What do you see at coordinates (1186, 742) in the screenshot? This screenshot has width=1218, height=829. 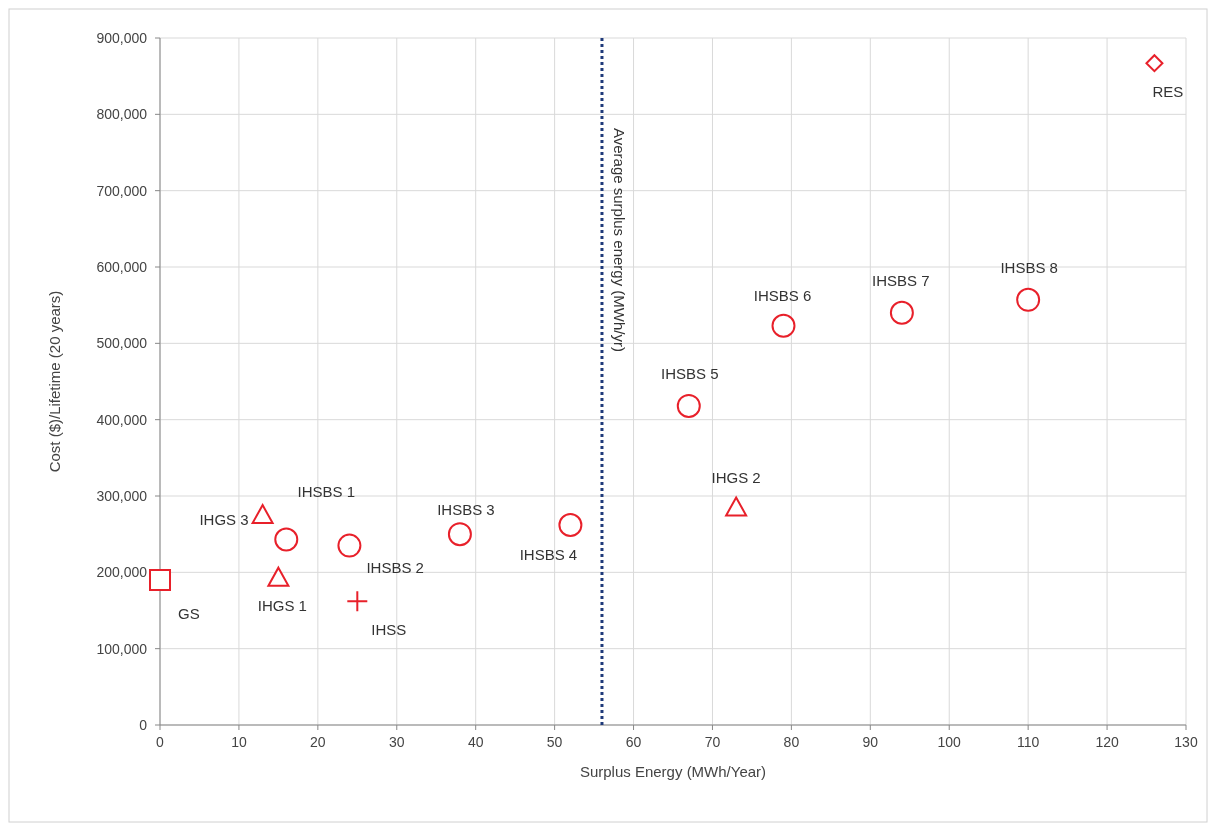 I see `x-tick-label: 130` at bounding box center [1186, 742].